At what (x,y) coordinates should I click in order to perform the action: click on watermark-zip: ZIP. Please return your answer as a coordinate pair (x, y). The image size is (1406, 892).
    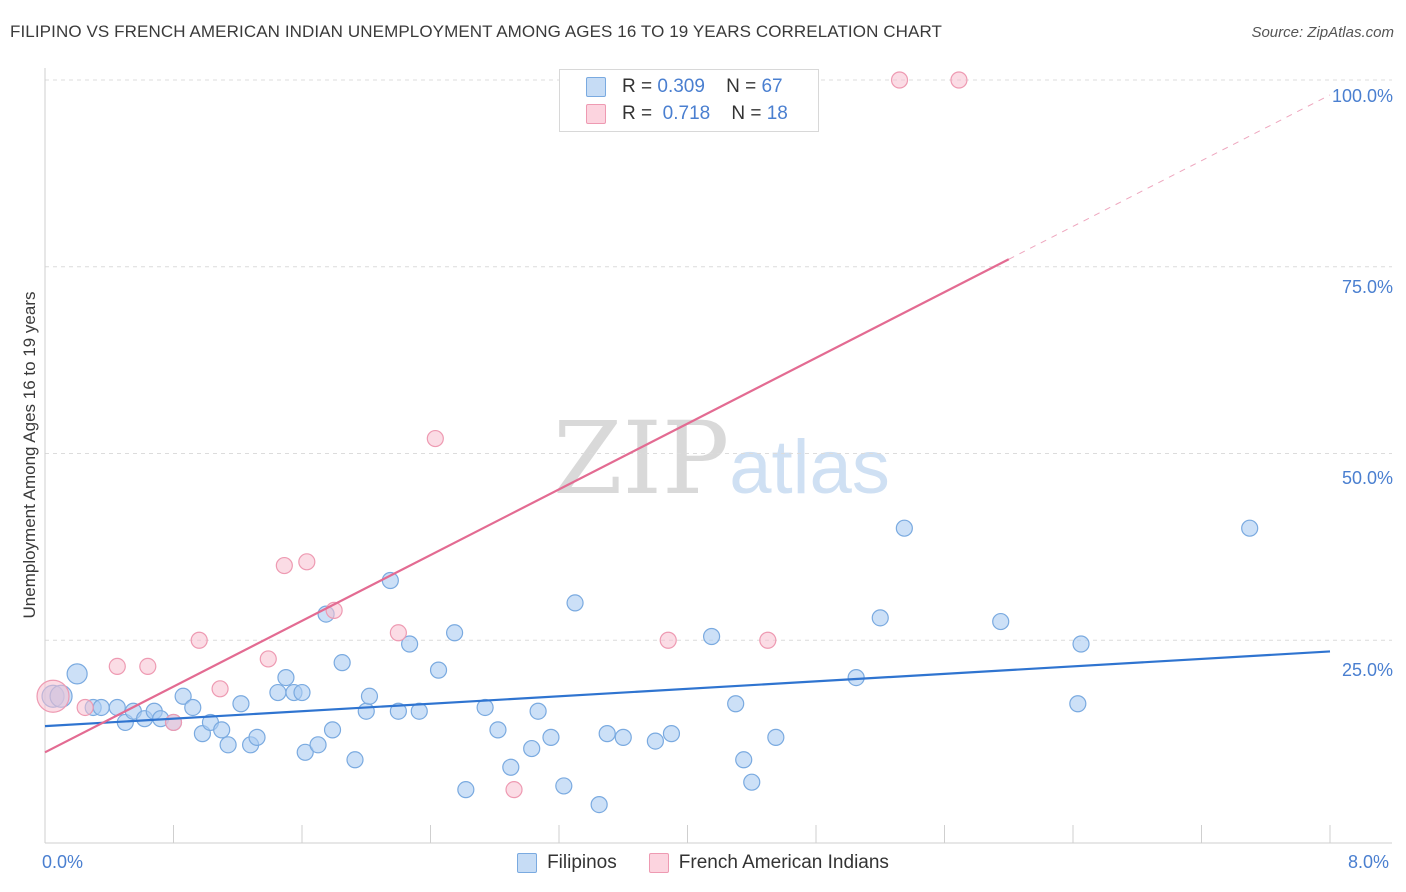
    Looking at the image, I should click on (641, 458).